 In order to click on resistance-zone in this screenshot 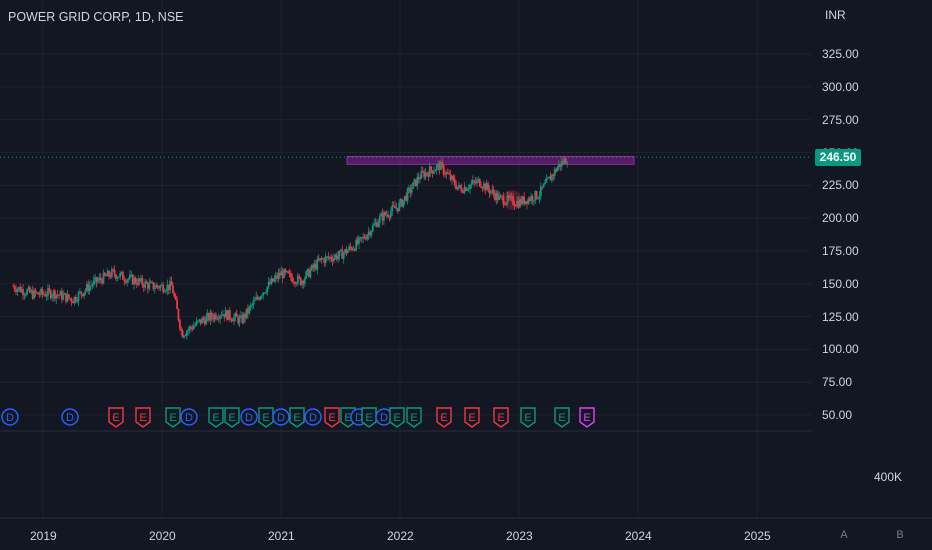, I will do `click(490, 160)`.